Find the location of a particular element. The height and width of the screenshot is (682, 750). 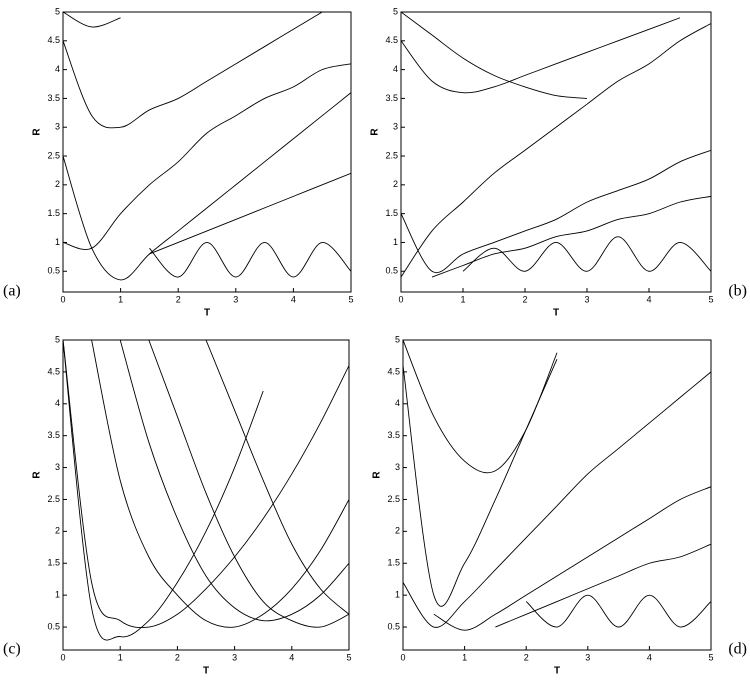

panel-label: (c) is located at coordinates (12, 649).